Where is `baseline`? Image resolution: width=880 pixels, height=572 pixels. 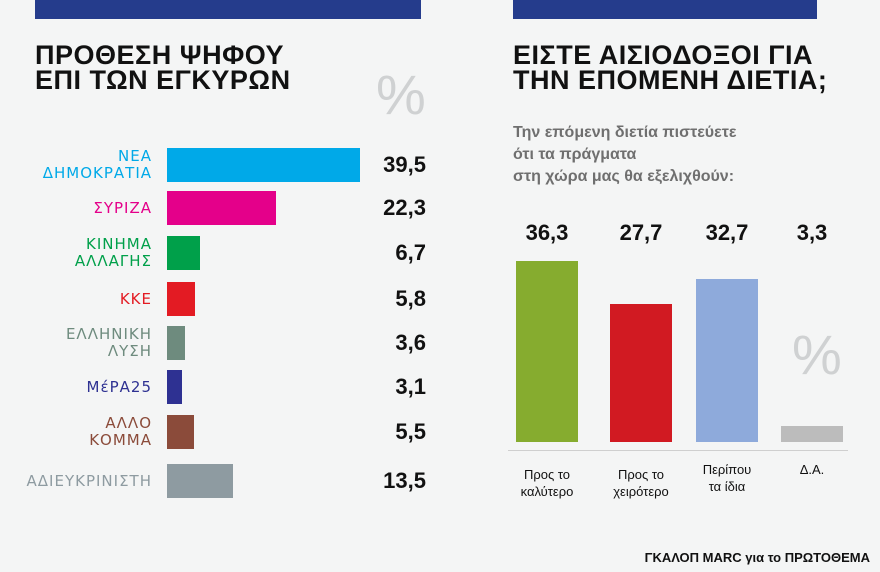
baseline is located at coordinates (678, 450).